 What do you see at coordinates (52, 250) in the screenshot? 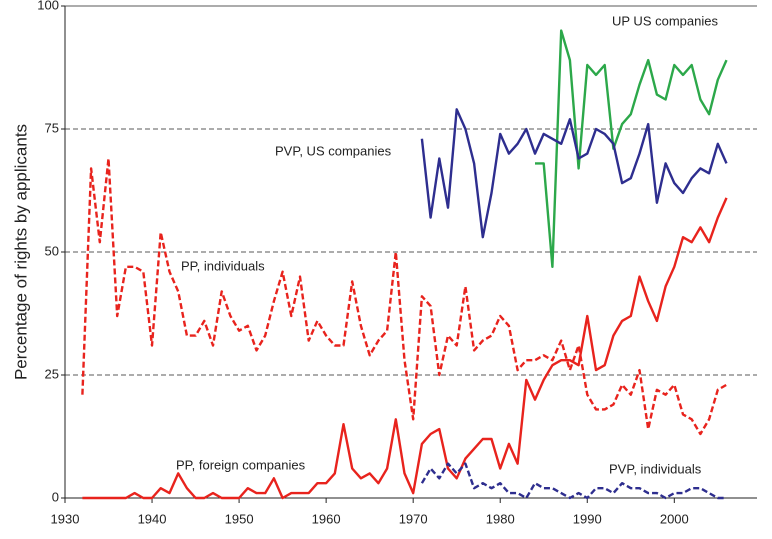
I see `y-tick-label: 50` at bounding box center [52, 250].